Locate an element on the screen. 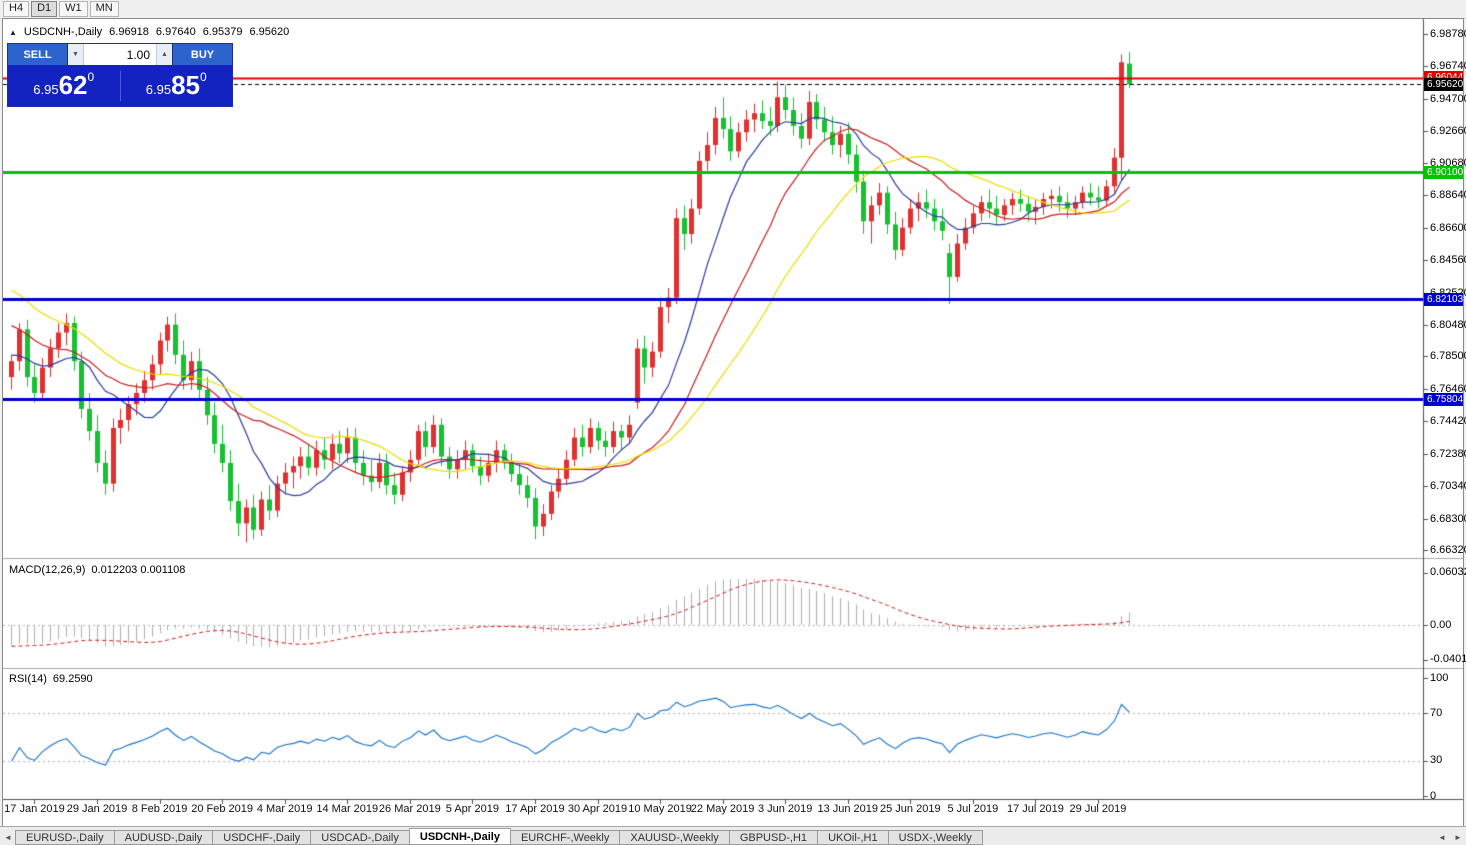  ohlc-close: 6.95620 is located at coordinates (269, 32).